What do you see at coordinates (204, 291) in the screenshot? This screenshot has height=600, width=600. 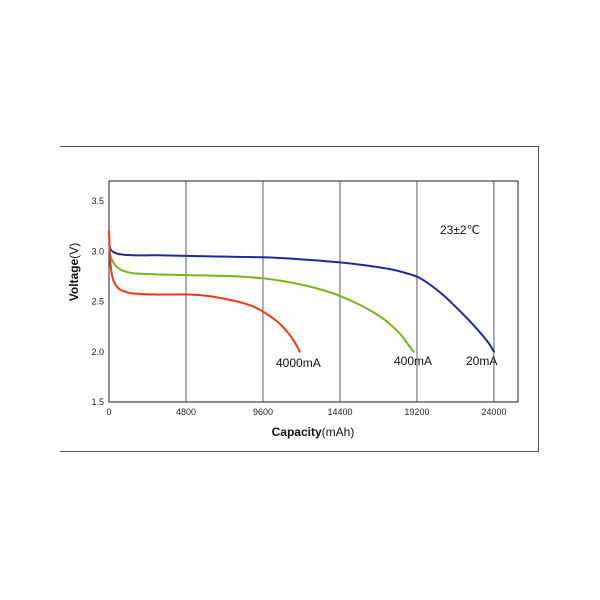 I see `series-line-4000ma` at bounding box center [204, 291].